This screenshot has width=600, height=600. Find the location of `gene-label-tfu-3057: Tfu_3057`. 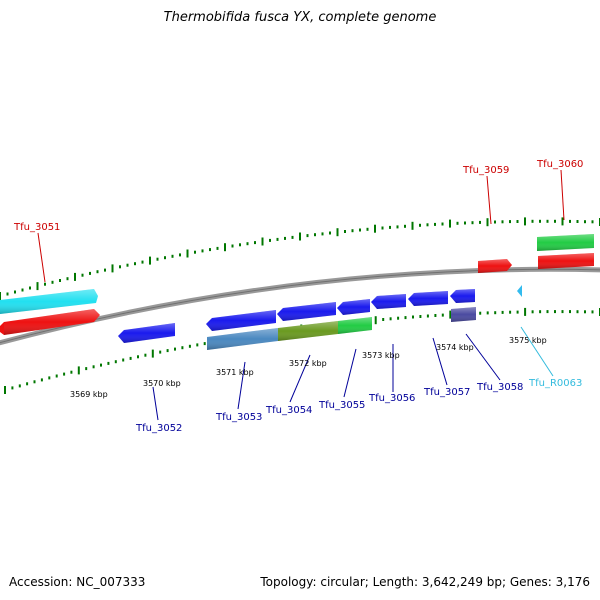

gene-label-tfu-3057: Tfu_3057 is located at coordinates (446, 392).